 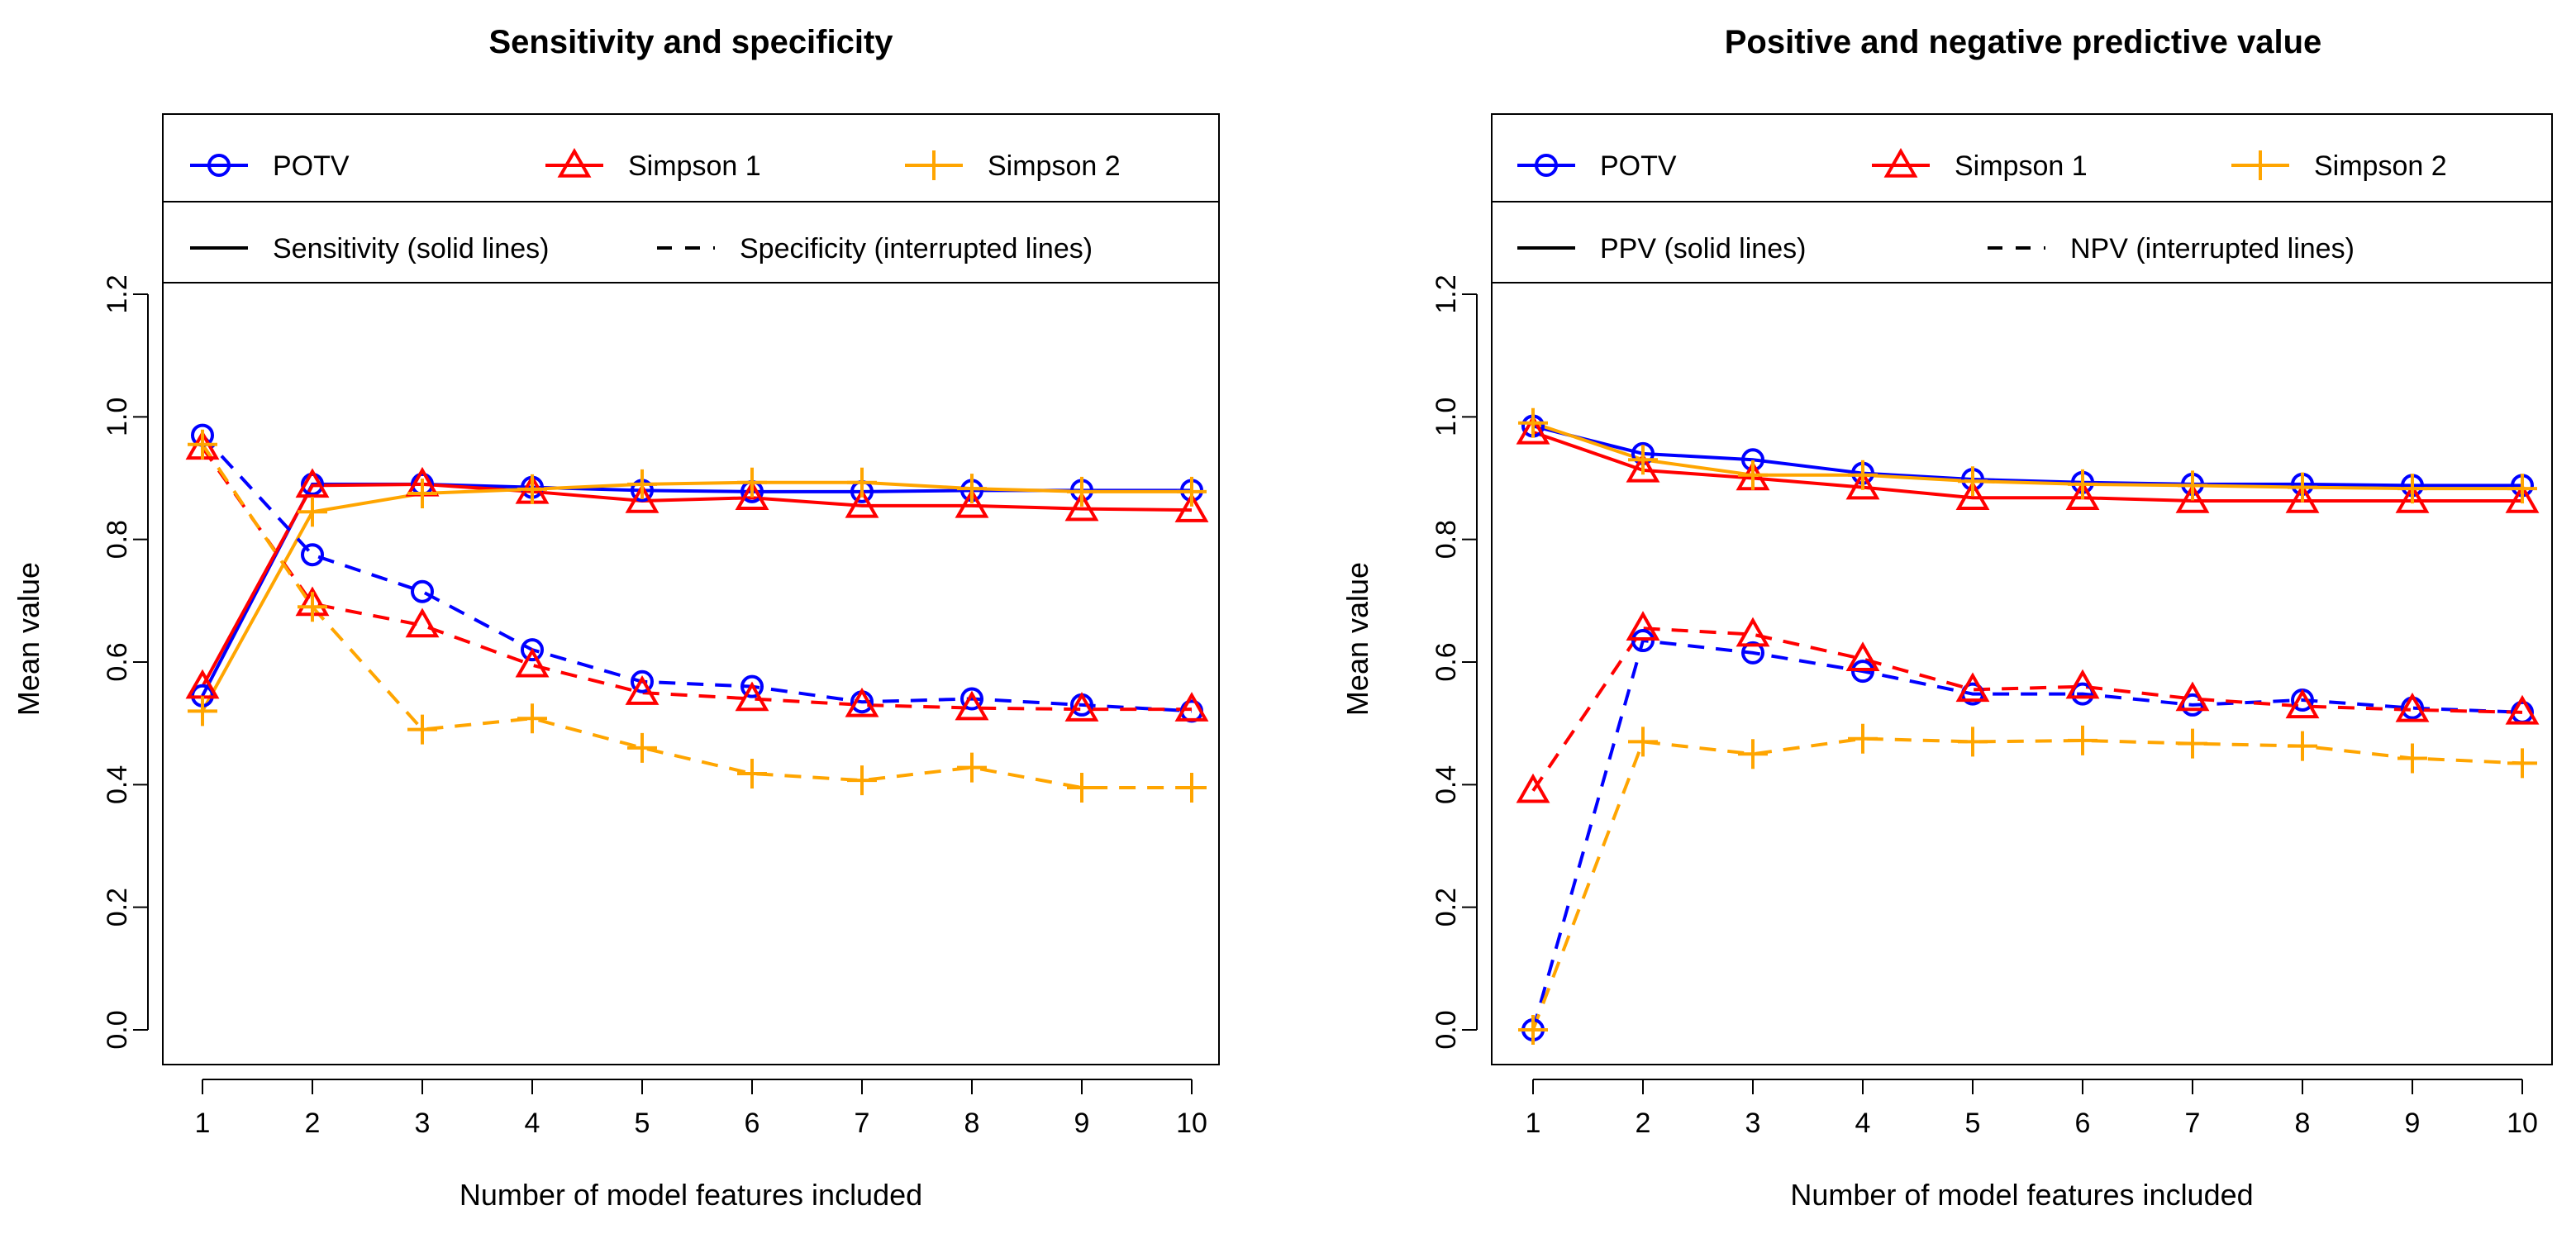 What do you see at coordinates (2027, 709) in the screenshot?
I see `series-line-simpson-1-npv` at bounding box center [2027, 709].